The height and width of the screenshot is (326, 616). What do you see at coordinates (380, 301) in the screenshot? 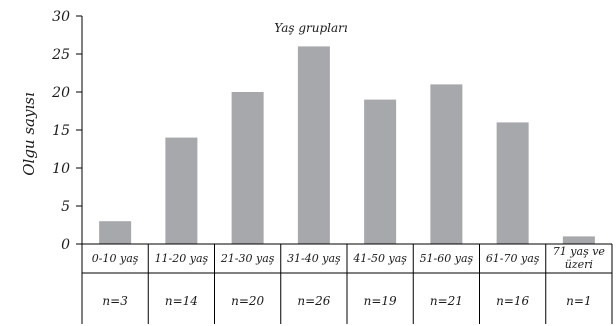
I see `sample-size-label: n=19` at bounding box center [380, 301].